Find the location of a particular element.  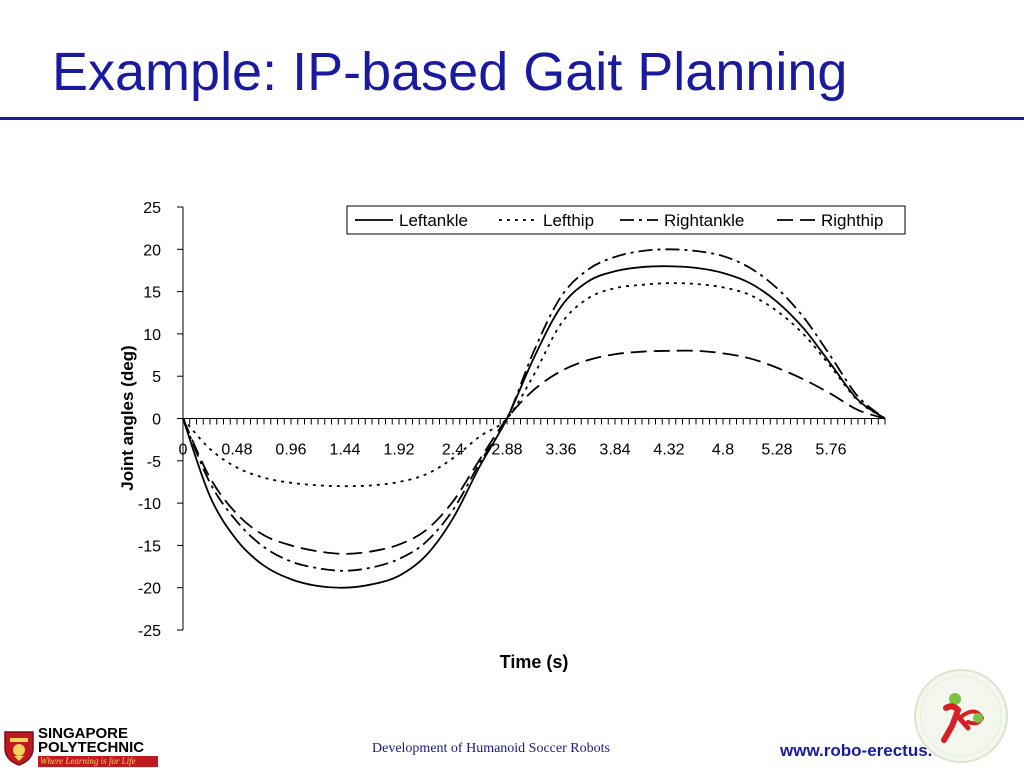

y-tick-label: 0 is located at coordinates (156, 420).